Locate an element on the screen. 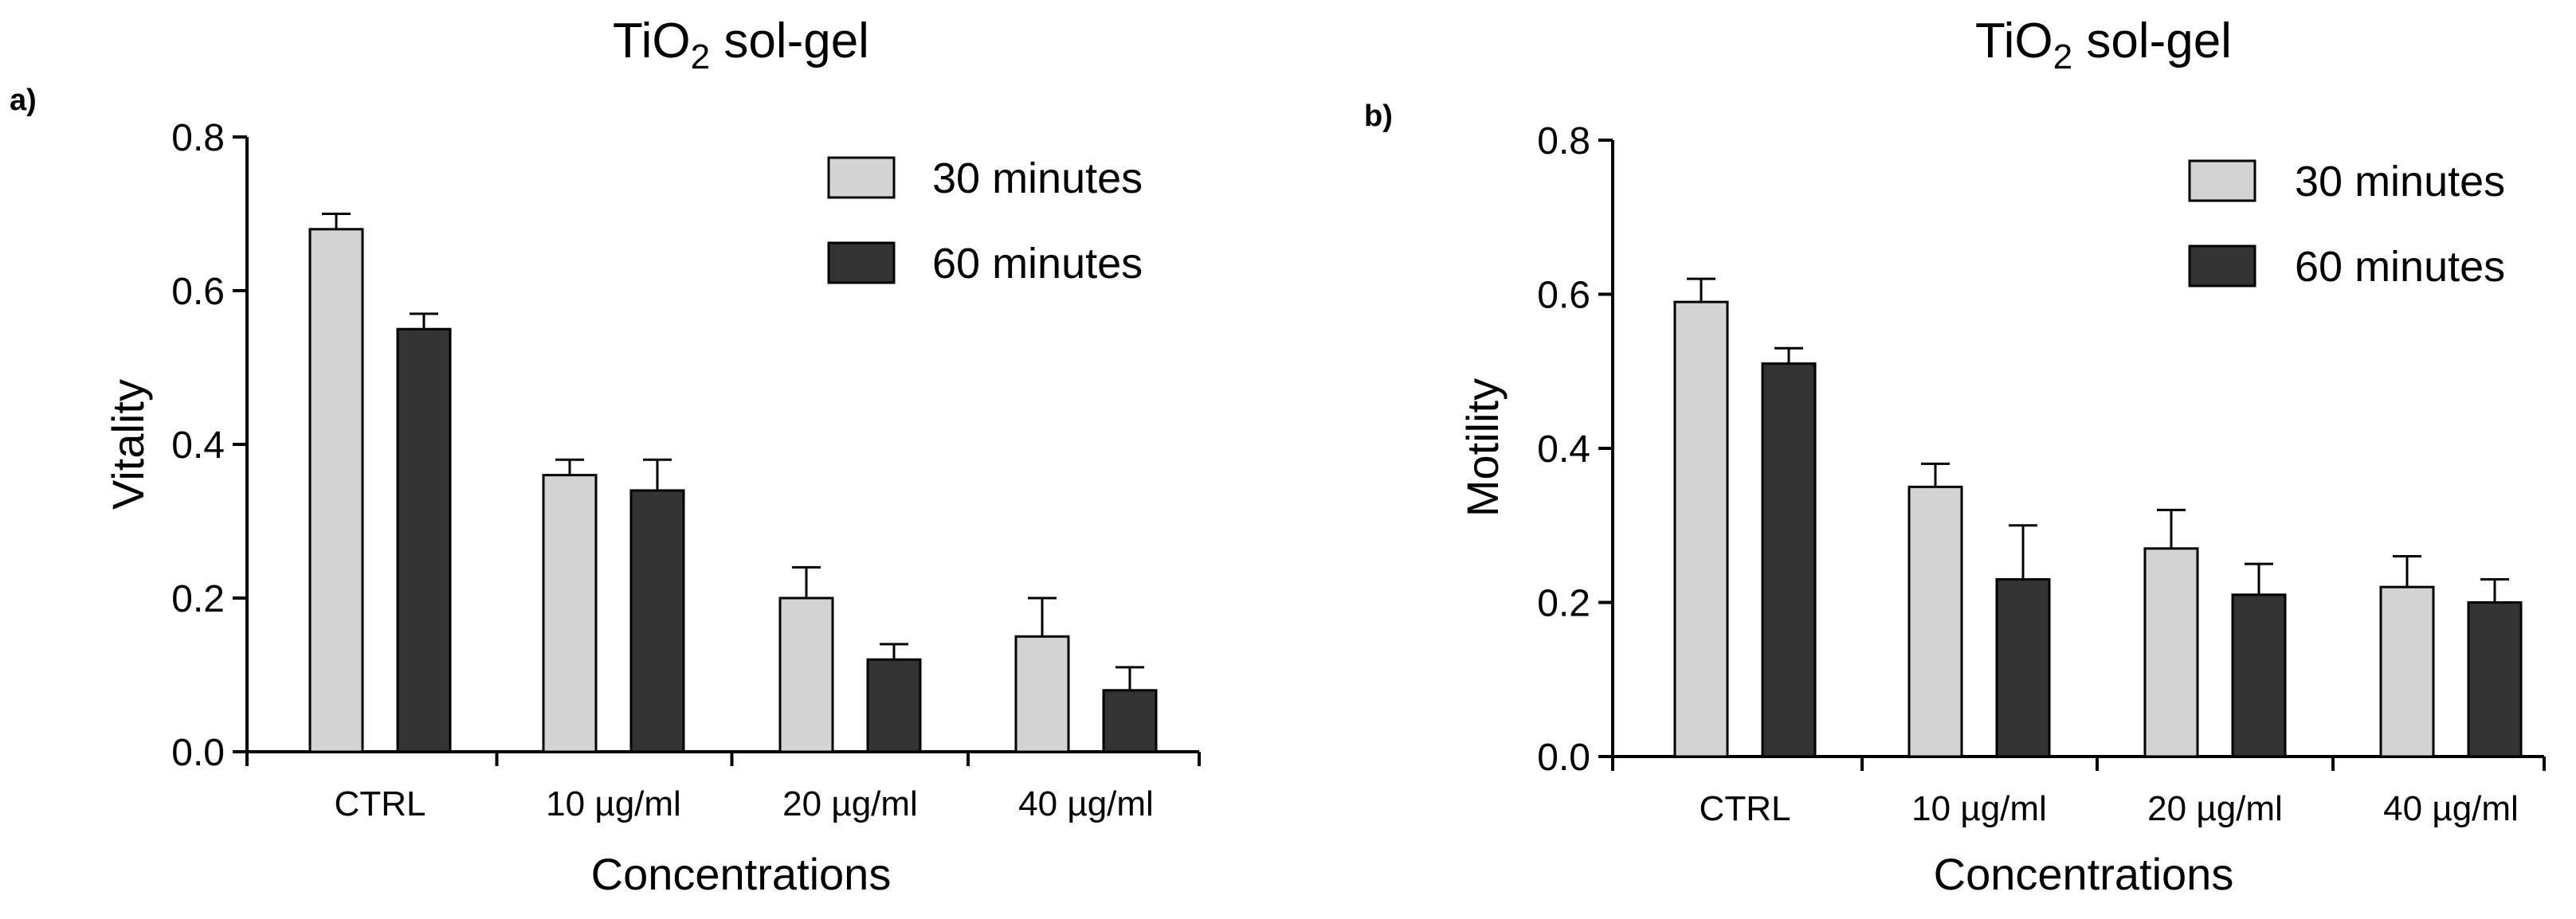 Image resolution: width=2576 pixels, height=919 pixels. panel-label: a) is located at coordinates (23, 101).